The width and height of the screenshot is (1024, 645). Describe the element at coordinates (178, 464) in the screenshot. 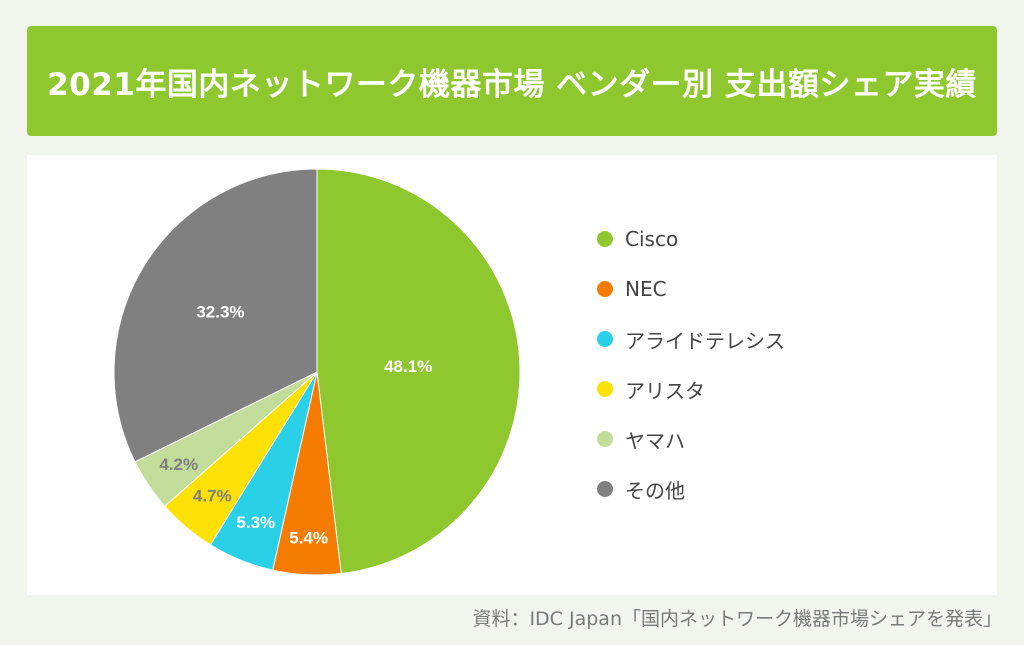

I see `slice-value-label-5: 4.2%` at that location.